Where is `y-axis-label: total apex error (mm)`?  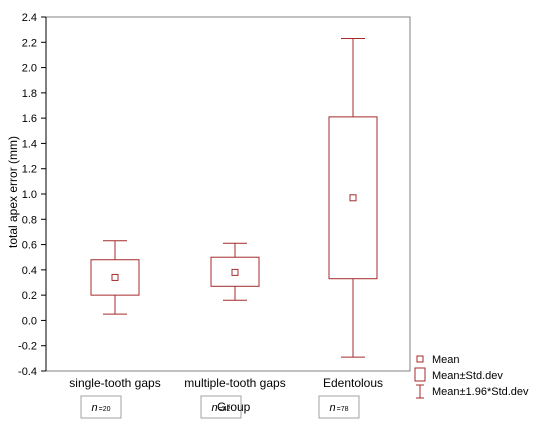
y-axis-label: total apex error (mm) is located at coordinates (13, 192).